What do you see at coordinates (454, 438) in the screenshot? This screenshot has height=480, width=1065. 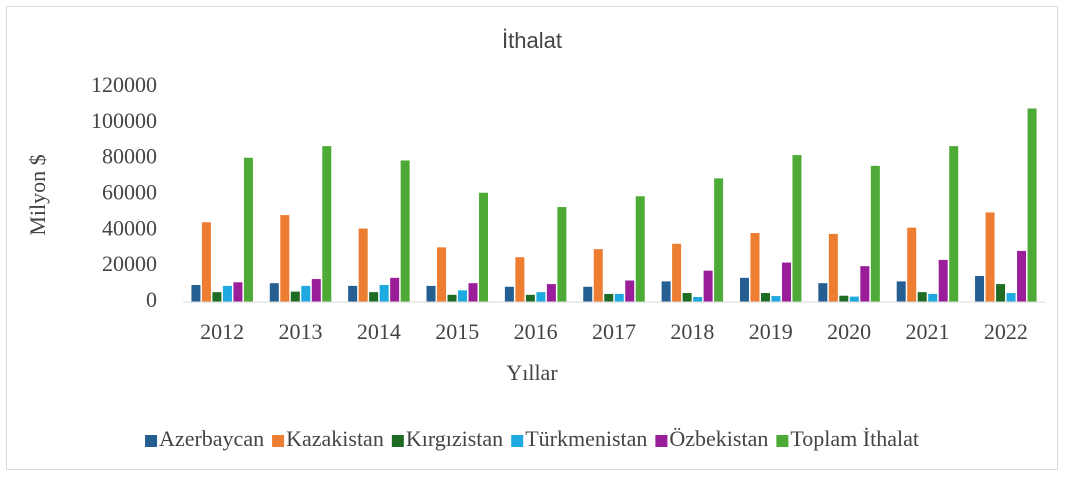 I see `legend-label: Kırgızistan` at bounding box center [454, 438].